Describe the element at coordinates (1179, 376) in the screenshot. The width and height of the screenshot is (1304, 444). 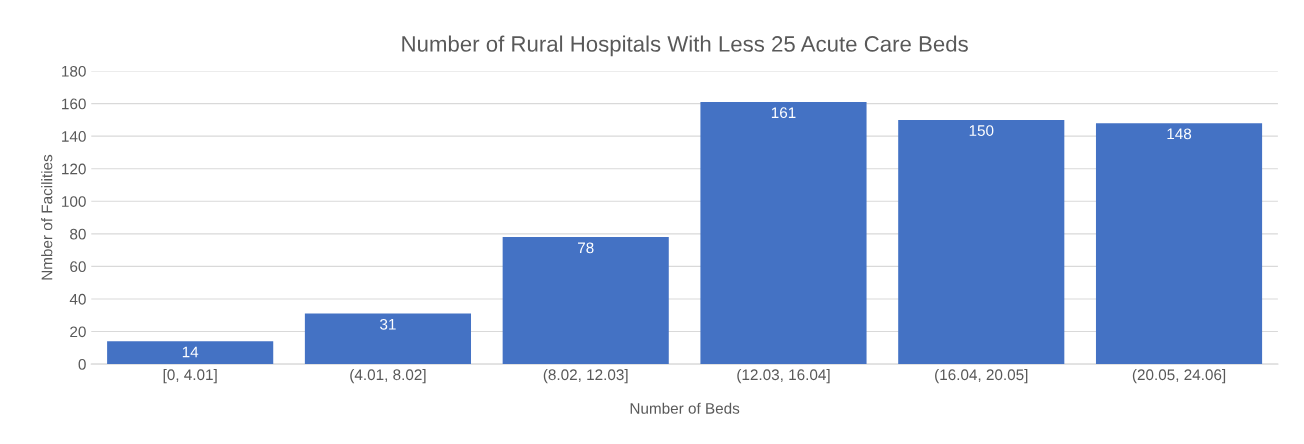
I see `x-tick-label: (20.05, 24.06]` at that location.